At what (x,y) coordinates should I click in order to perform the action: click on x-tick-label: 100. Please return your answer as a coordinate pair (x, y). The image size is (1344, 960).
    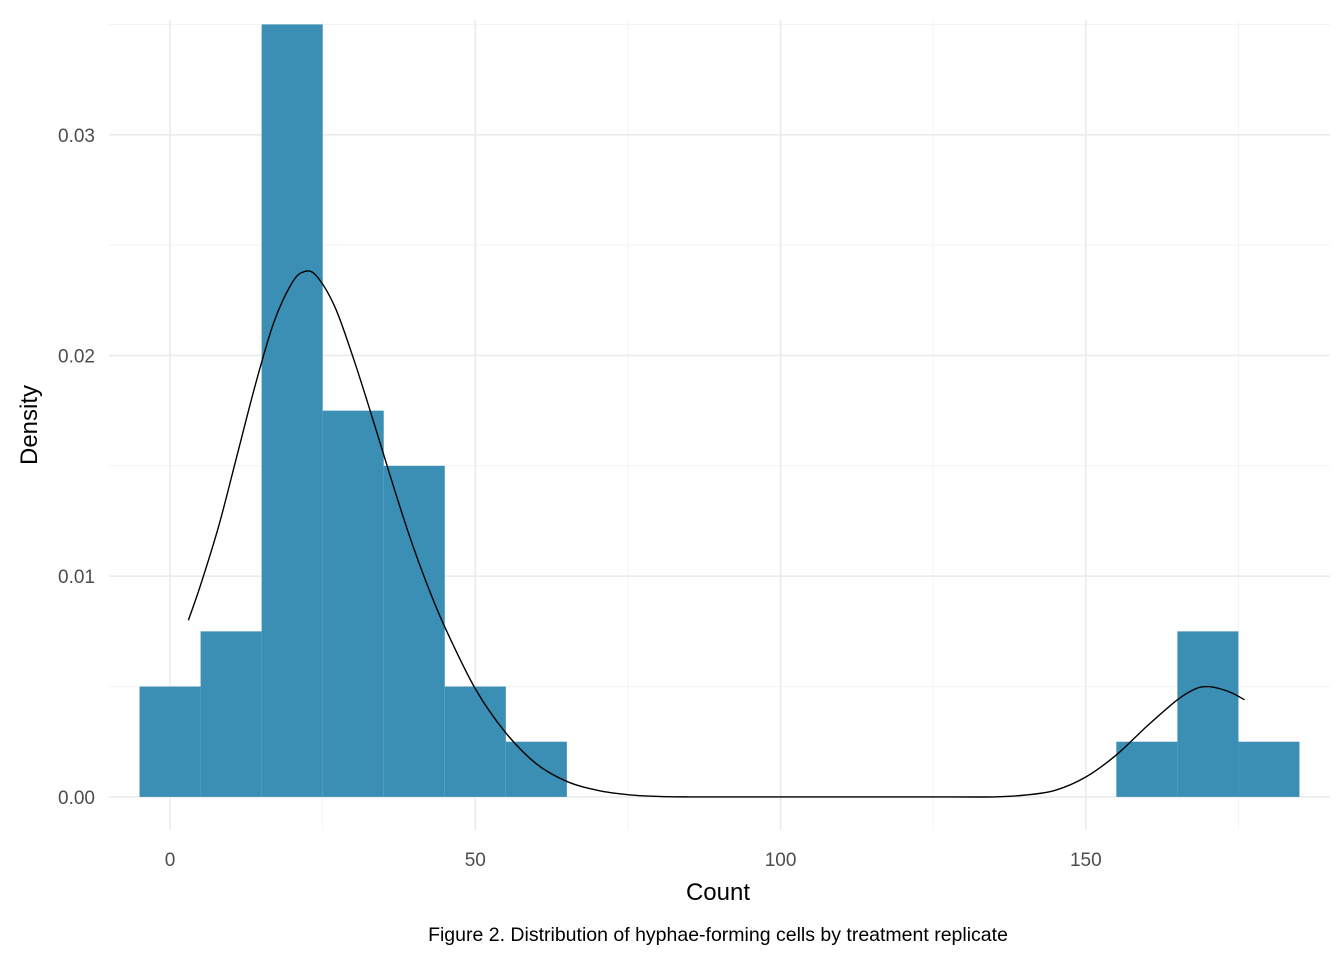
    Looking at the image, I should click on (781, 860).